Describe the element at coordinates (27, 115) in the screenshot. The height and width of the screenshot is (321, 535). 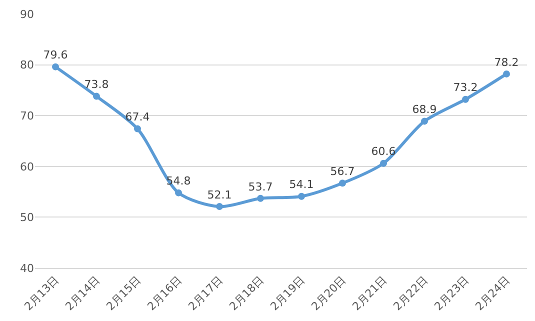
I see `y-tick-label: 70` at that location.